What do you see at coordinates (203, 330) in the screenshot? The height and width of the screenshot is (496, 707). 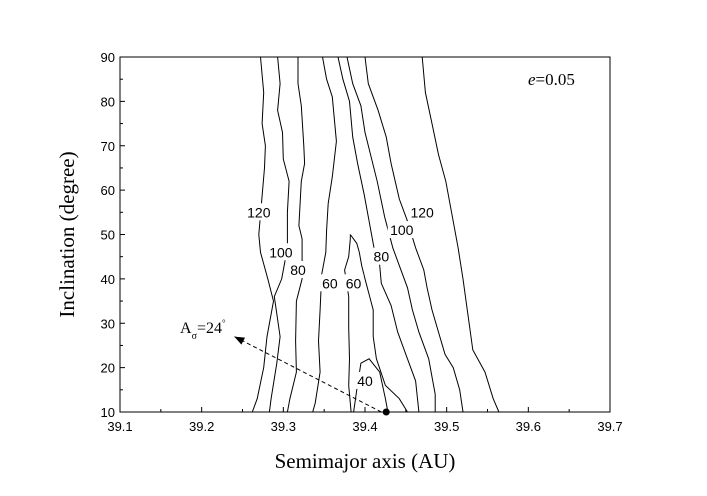 I see `annotation-label: Aσ=24°` at bounding box center [203, 330].